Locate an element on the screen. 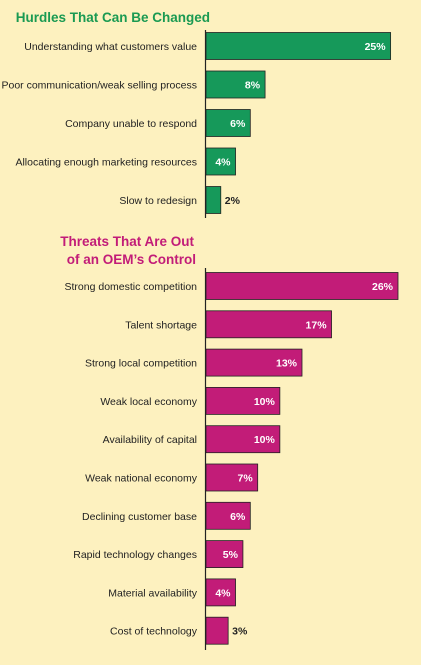  hurdles-bar-company-unable-to-respond is located at coordinates (228, 123).